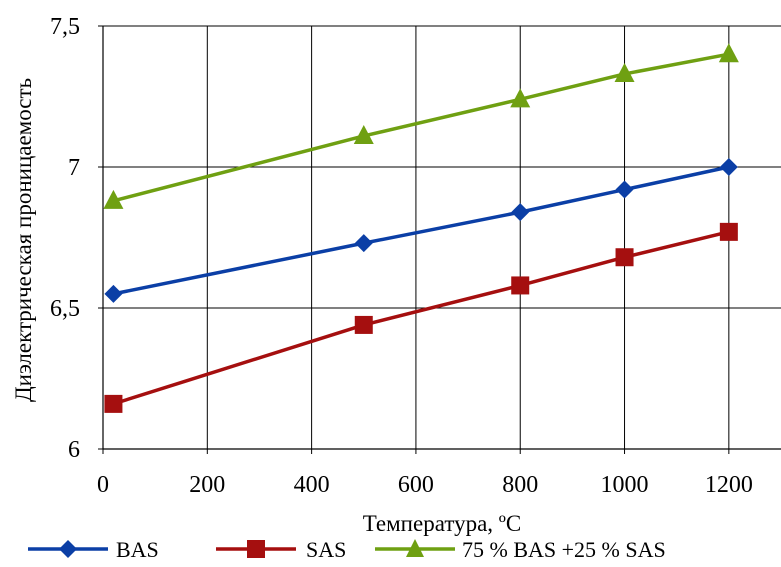 This screenshot has width=781, height=567. Describe the element at coordinates (729, 485) in the screenshot. I see `x-tick-label: 1200` at that location.